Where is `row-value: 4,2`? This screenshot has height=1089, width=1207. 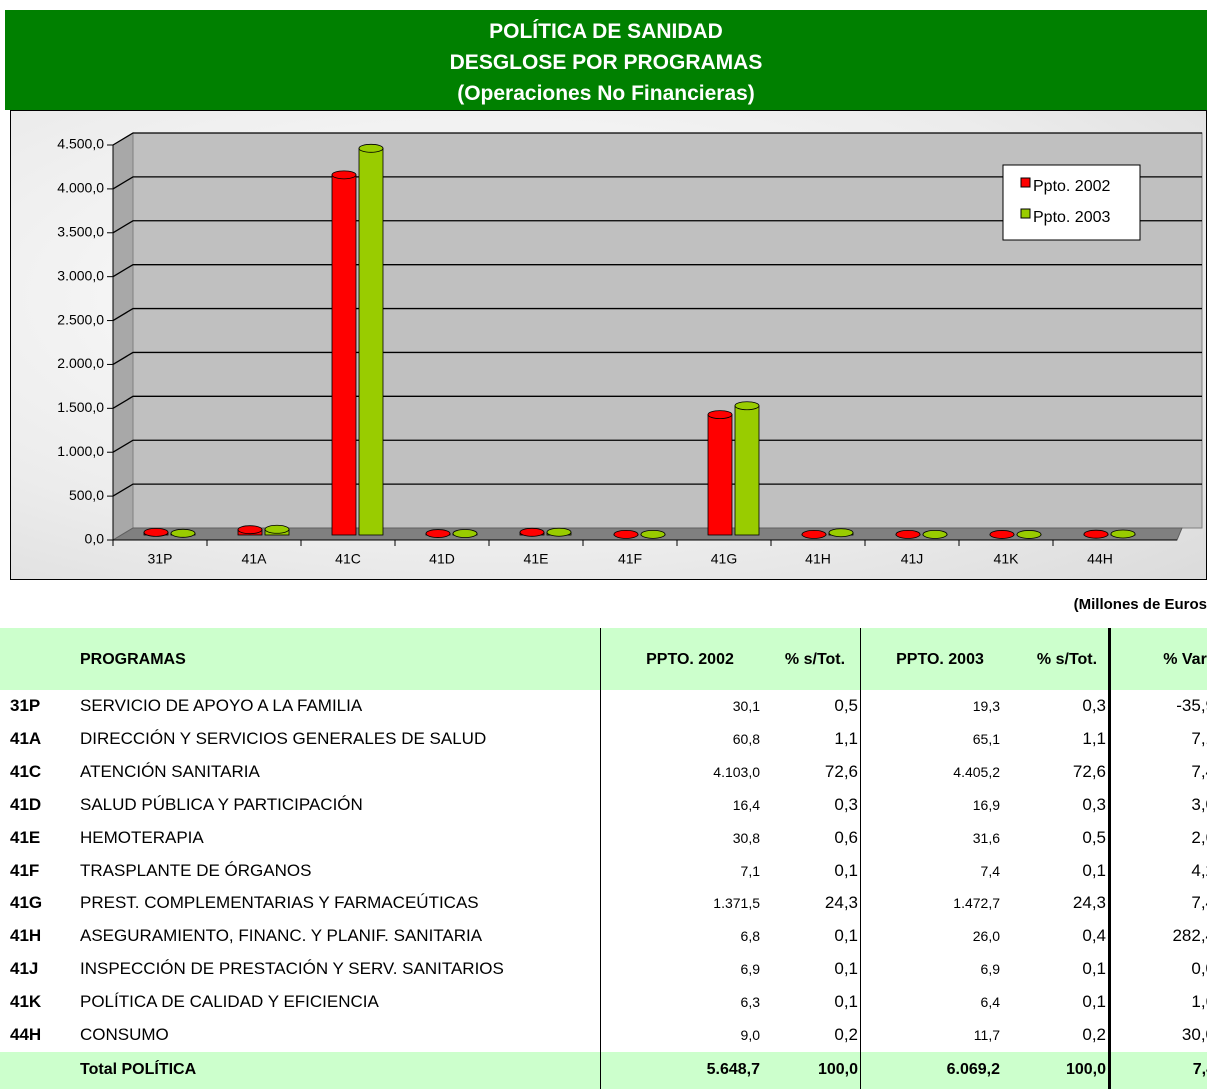
row-value: 4,2 is located at coordinates (1199, 870).